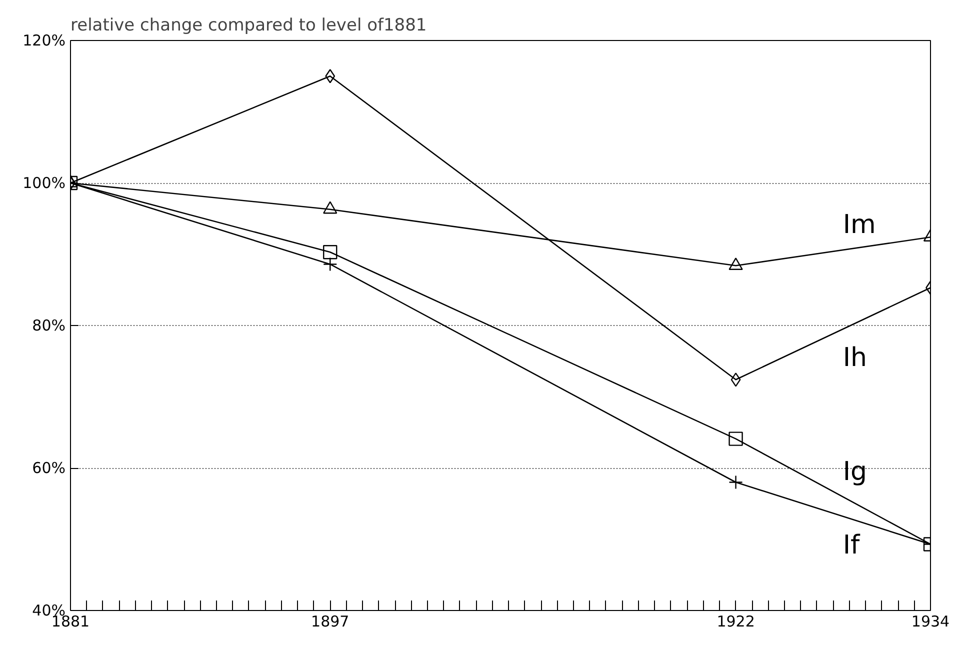 Image resolution: width=966 pixels, height=655 pixels. I want to click on series-label: Ig, so click(855, 471).